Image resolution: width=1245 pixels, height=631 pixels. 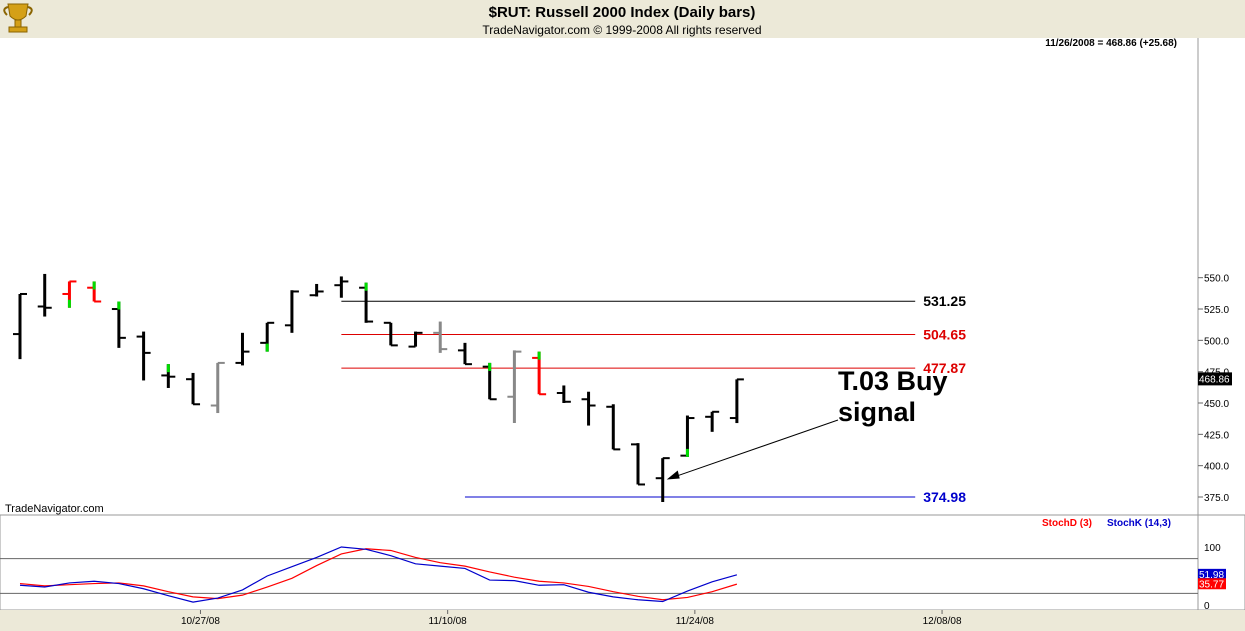 What do you see at coordinates (944, 497) in the screenshot?
I see `level-label: 374.98` at bounding box center [944, 497].